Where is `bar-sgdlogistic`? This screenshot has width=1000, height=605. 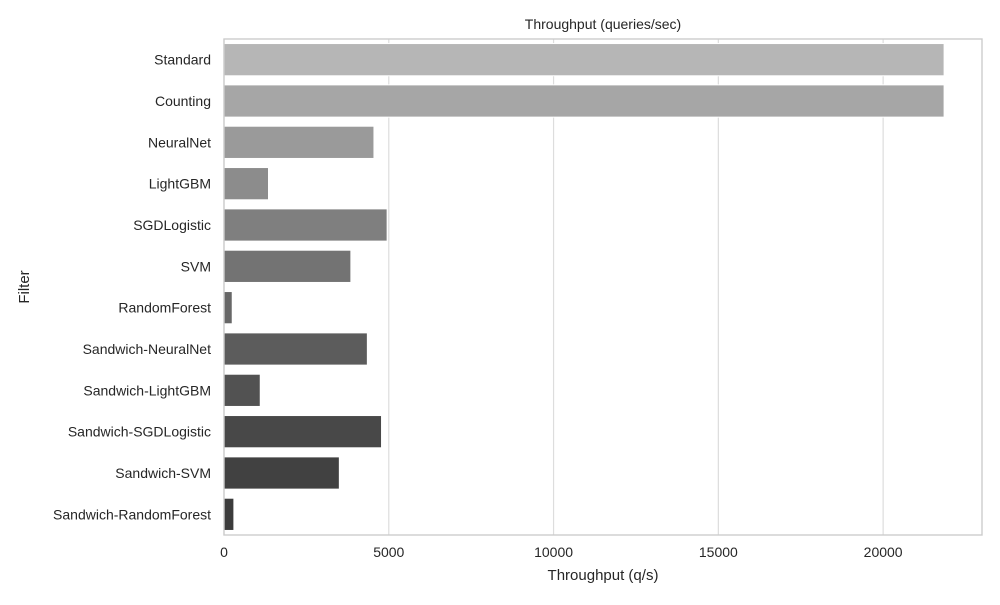 bar-sgdlogistic is located at coordinates (305, 225).